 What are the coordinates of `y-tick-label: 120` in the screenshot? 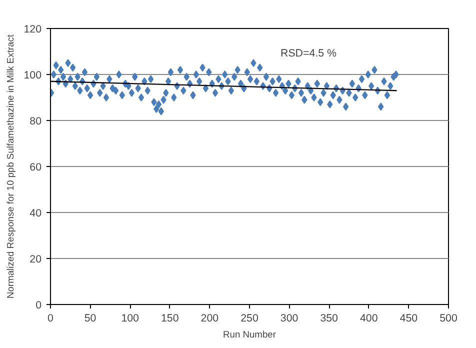 It's located at (33, 30).